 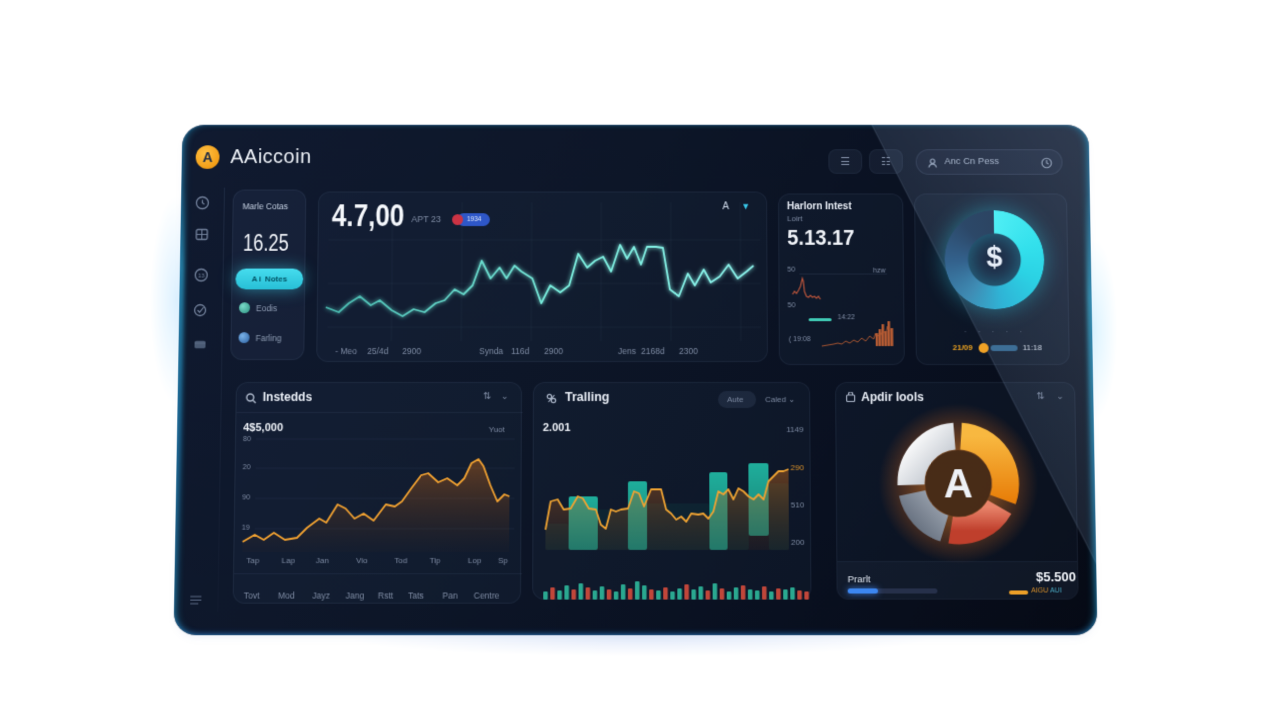 I want to click on svg-text: 13, so click(x=201, y=277).